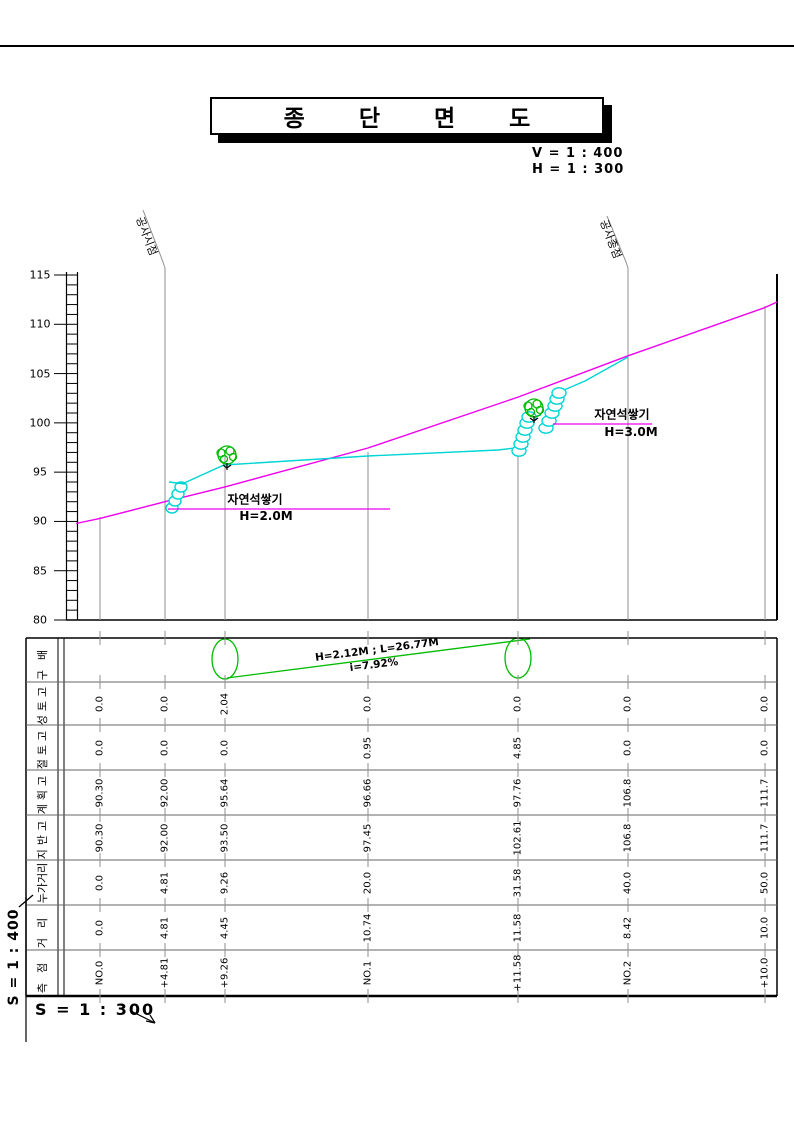 This screenshot has height=1123, width=794. Describe the element at coordinates (225, 703) in the screenshot. I see `table-cell: 2.04` at that location.